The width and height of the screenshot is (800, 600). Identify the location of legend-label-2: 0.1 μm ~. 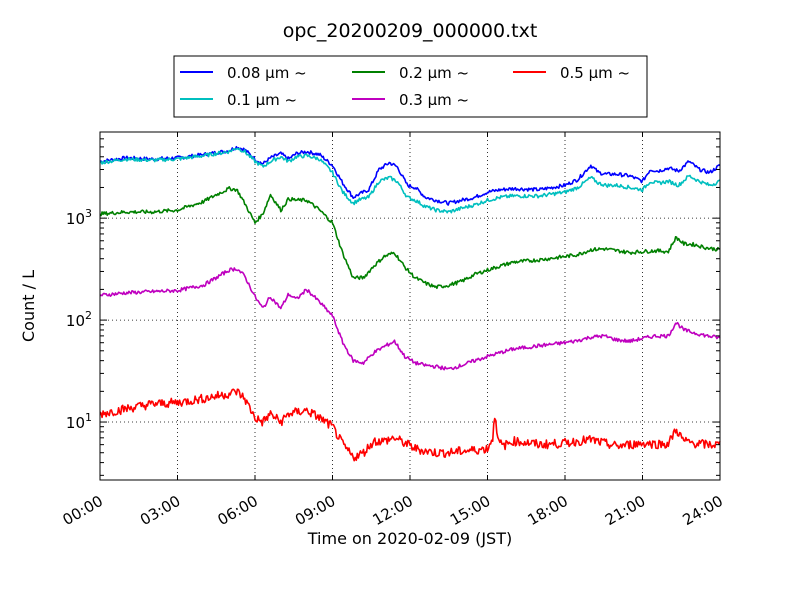
(262, 100).